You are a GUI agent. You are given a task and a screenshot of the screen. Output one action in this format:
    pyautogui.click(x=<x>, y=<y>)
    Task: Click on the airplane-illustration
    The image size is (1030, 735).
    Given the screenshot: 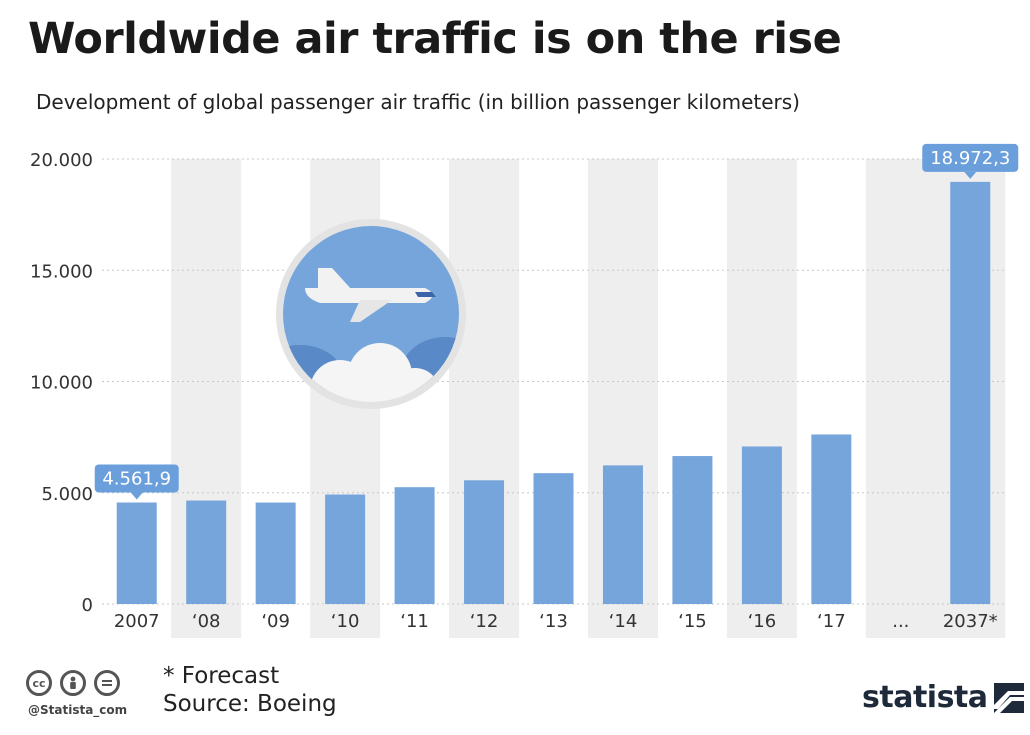 What is the action you would take?
    pyautogui.click(x=371, y=314)
    